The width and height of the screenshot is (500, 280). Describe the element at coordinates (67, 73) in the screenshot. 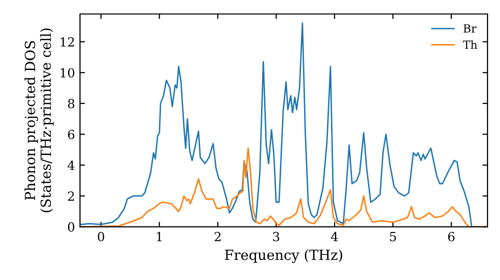

I see `y-tick-label: 10` at that location.